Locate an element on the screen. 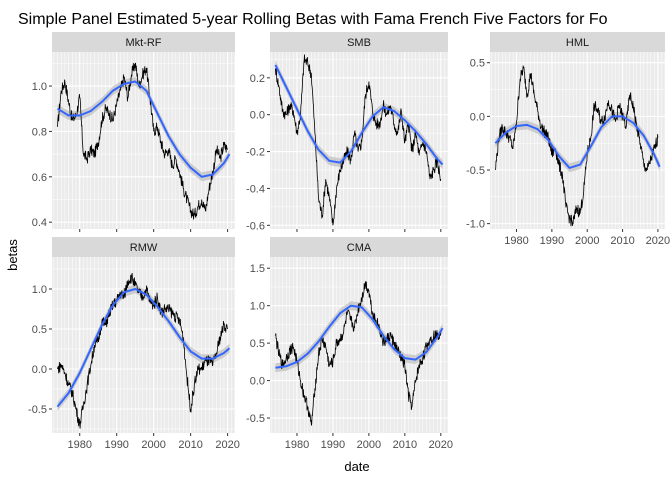  facet-strip-label: SMB is located at coordinates (359, 43).